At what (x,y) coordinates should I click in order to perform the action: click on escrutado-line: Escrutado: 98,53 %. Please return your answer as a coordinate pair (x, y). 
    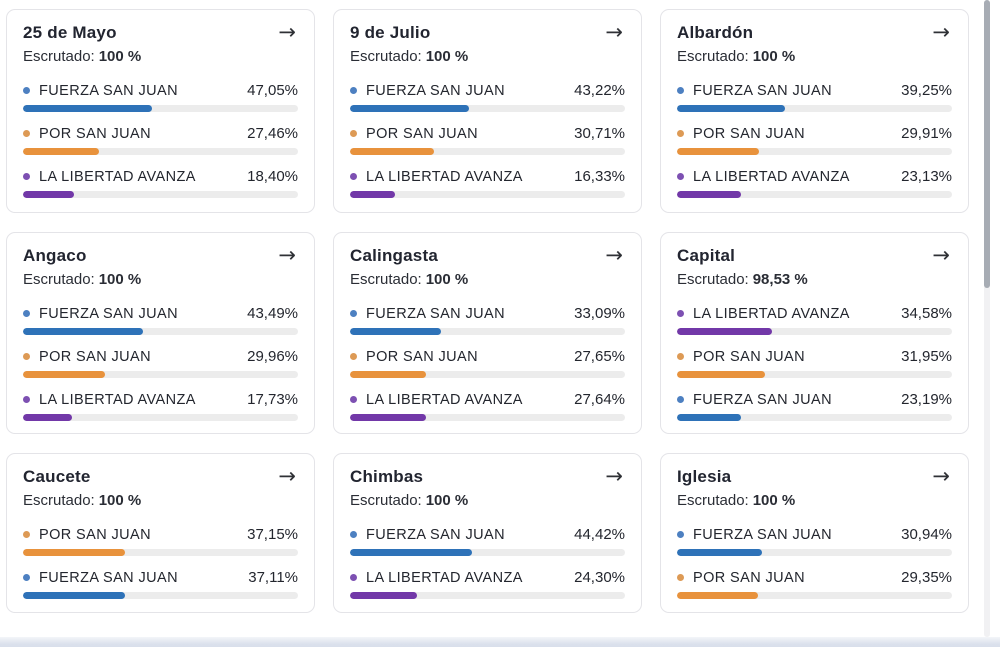
    Looking at the image, I should click on (814, 279).